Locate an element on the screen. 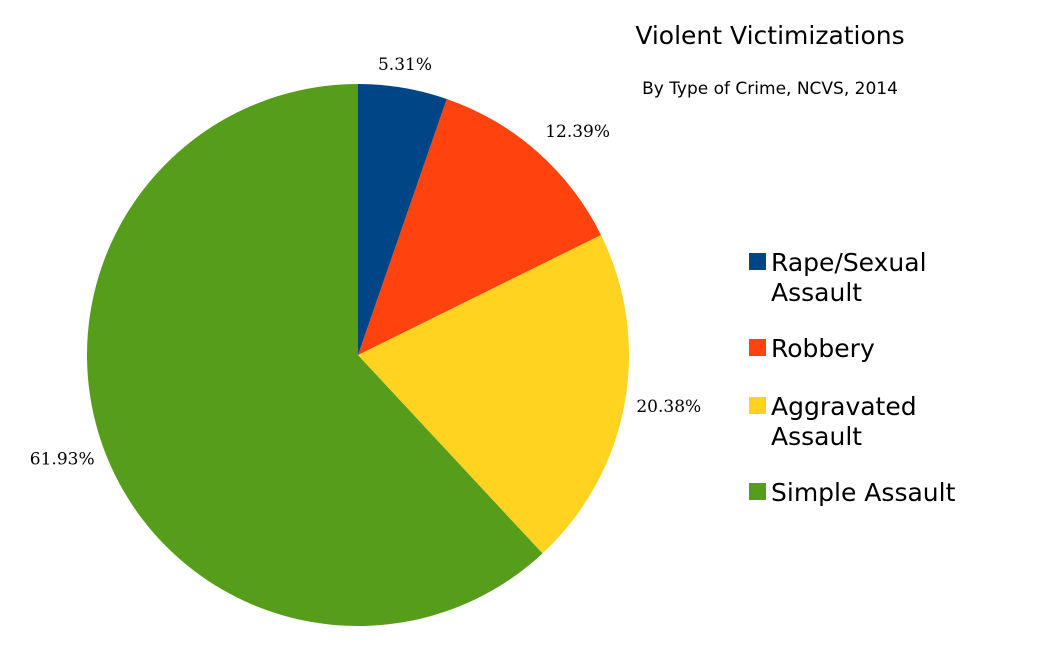 Image resolution: width=1040 pixels, height=654 pixels. legend-label-simple-assault: Simple Assault is located at coordinates (863, 492).